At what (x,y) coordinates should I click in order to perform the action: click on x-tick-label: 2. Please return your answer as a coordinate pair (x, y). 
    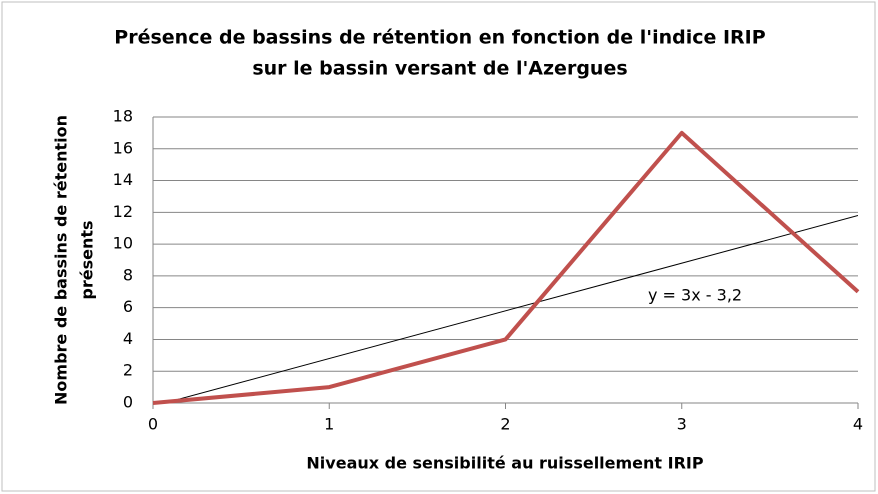
    Looking at the image, I should click on (505, 424).